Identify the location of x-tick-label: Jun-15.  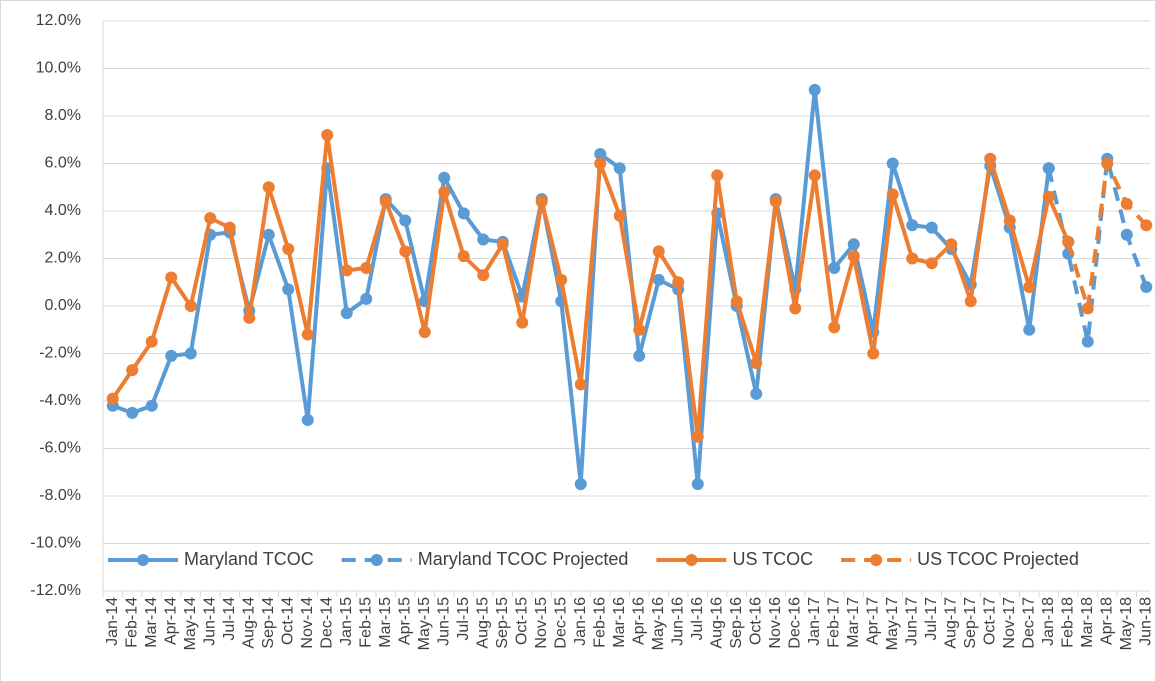
(443, 621).